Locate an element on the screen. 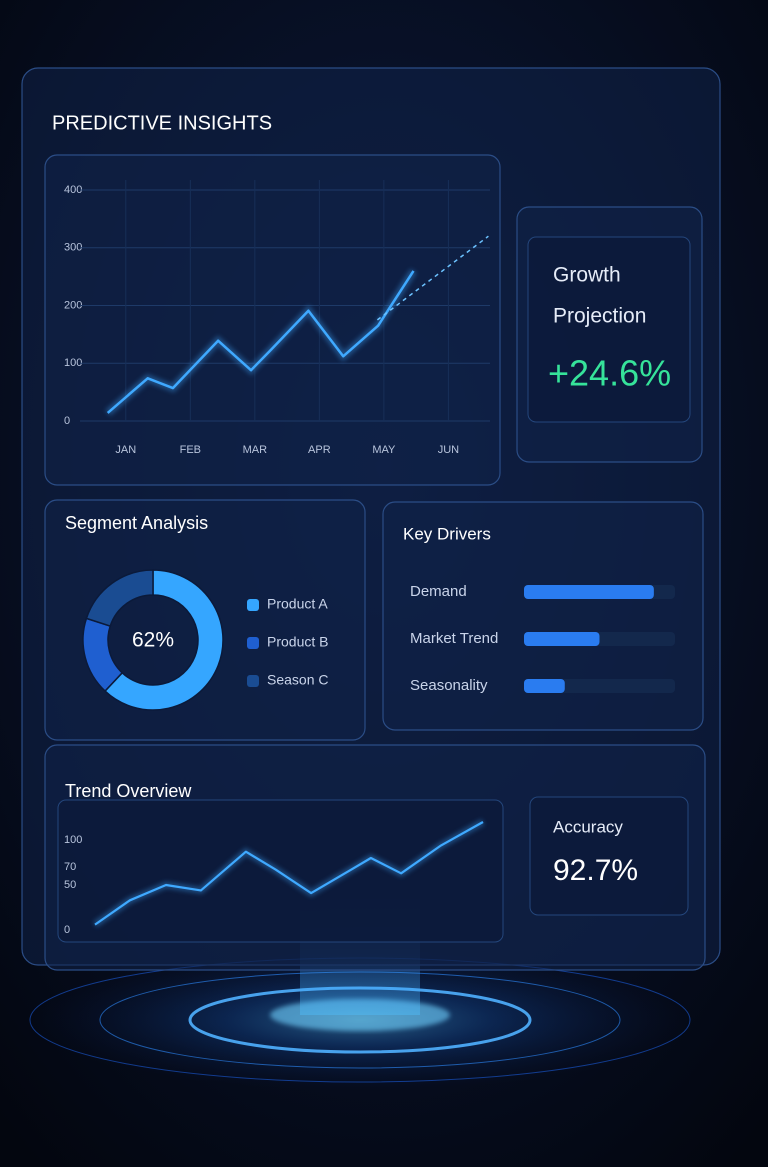  y-tick-label: 50 is located at coordinates (70, 885).